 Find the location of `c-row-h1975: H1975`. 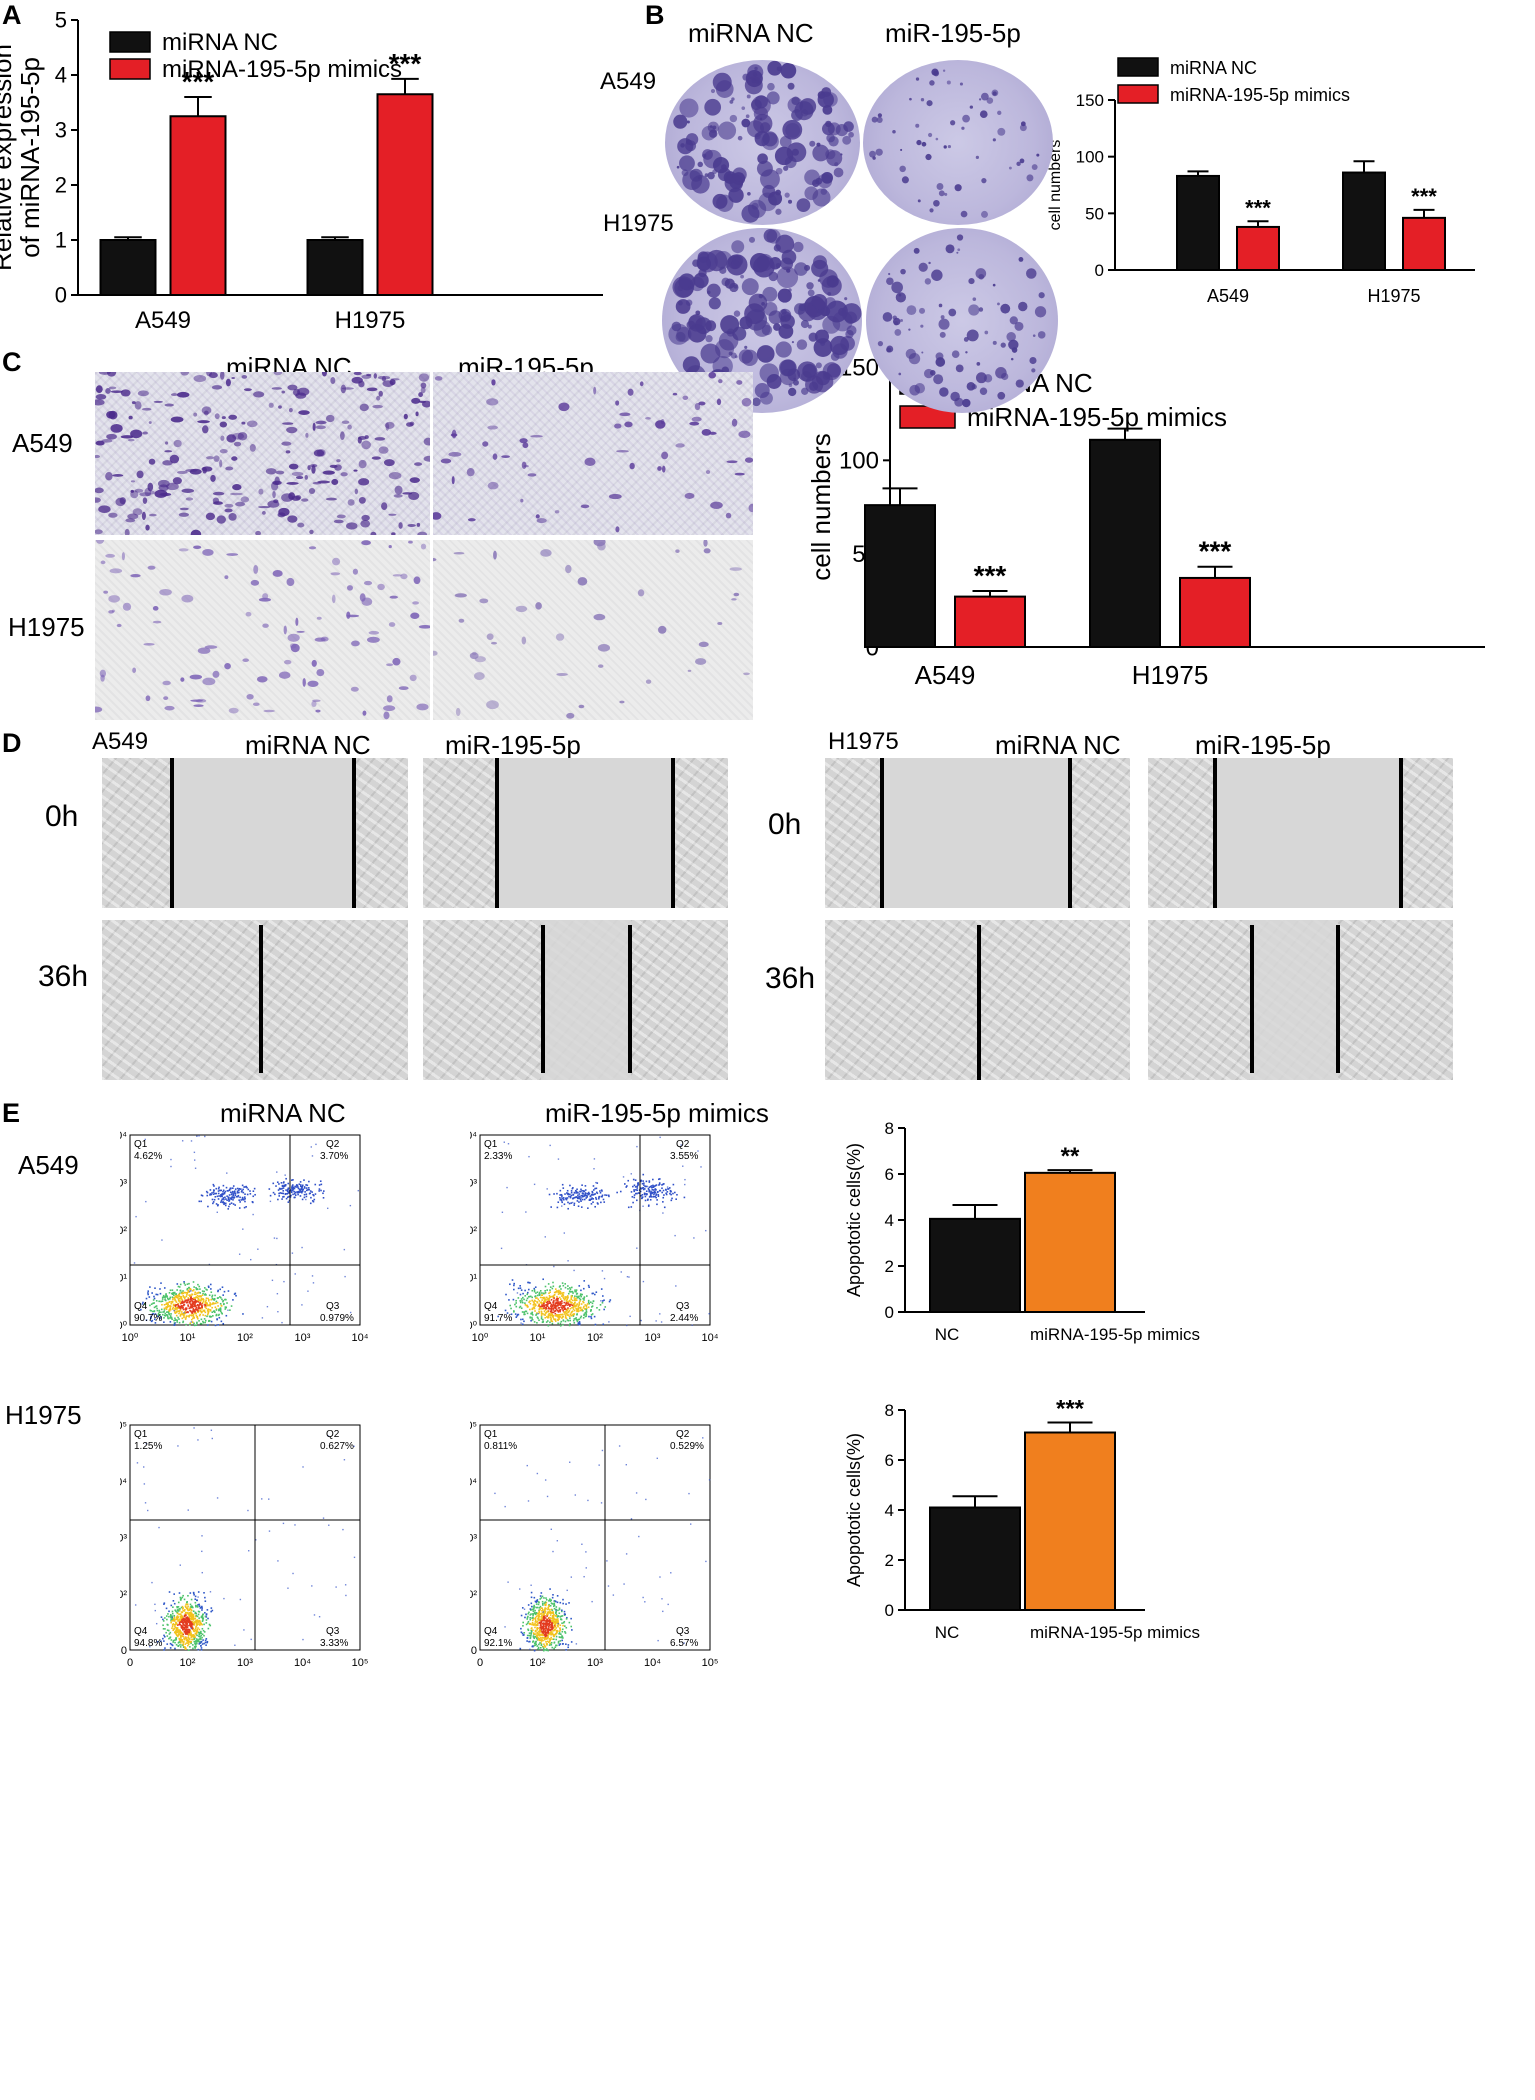

c-row-h1975: H1975 is located at coordinates (46, 627).